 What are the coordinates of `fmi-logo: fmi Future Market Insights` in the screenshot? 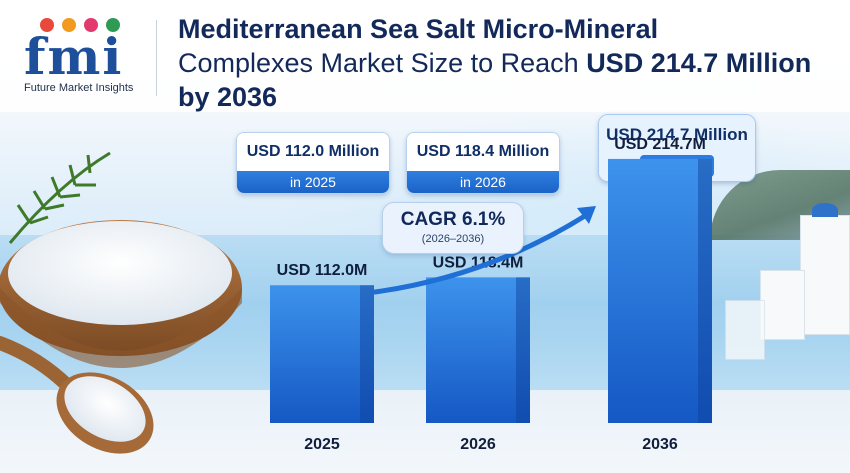 It's located at (85, 57).